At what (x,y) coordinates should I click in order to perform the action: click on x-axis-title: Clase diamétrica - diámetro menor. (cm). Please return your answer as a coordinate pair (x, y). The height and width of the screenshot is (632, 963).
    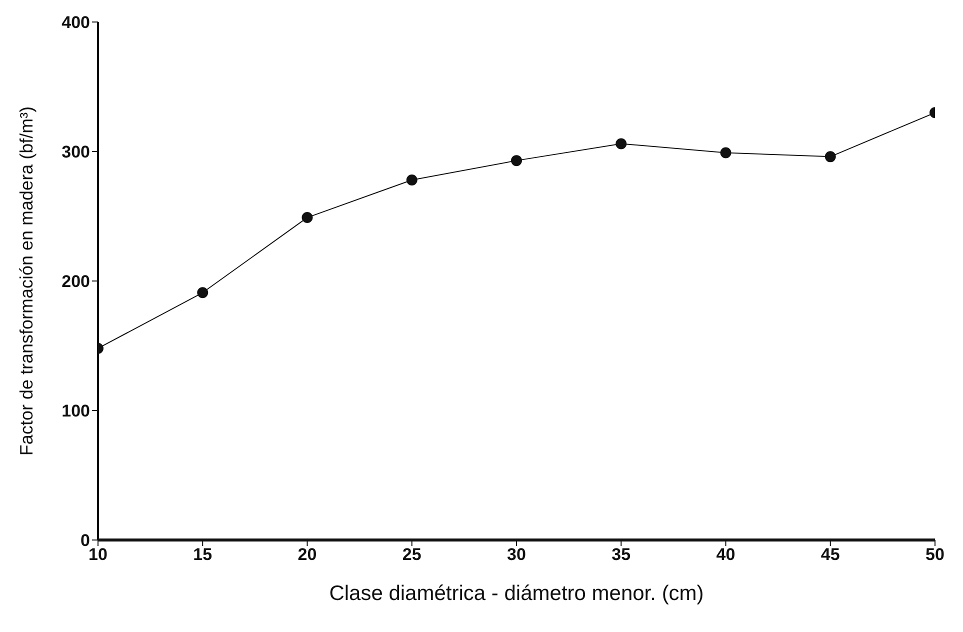
    Looking at the image, I should click on (516, 593).